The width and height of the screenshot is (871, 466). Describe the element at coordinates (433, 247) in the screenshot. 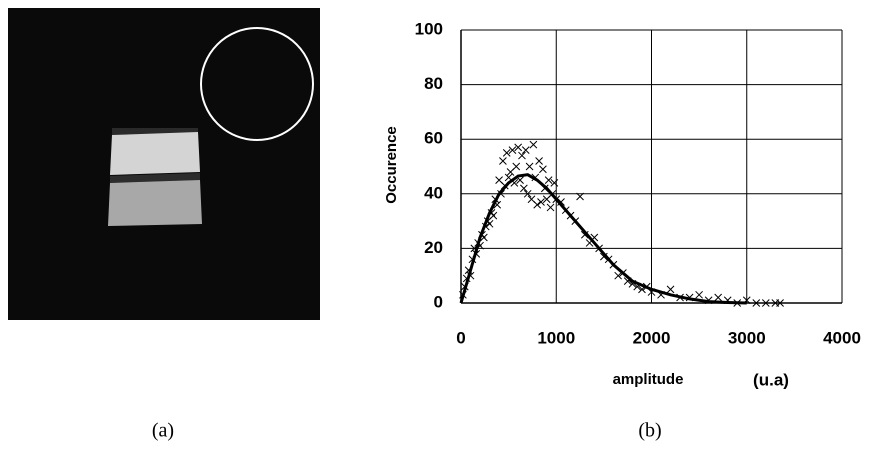

I see `y-tick-label: 20` at that location.